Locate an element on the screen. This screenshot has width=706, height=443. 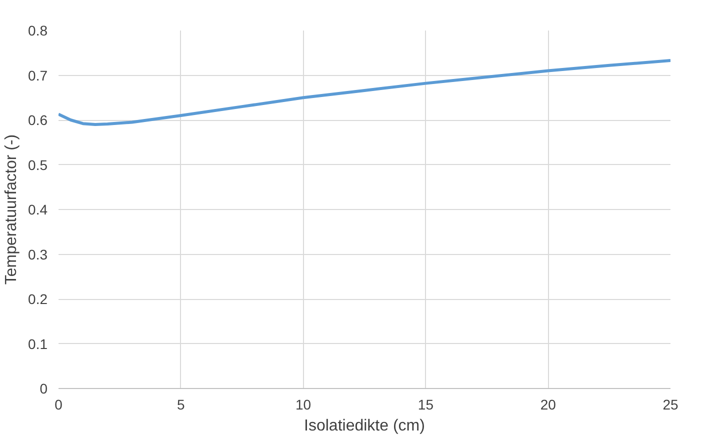
y-tick-label: 0.3 is located at coordinates (38, 254).